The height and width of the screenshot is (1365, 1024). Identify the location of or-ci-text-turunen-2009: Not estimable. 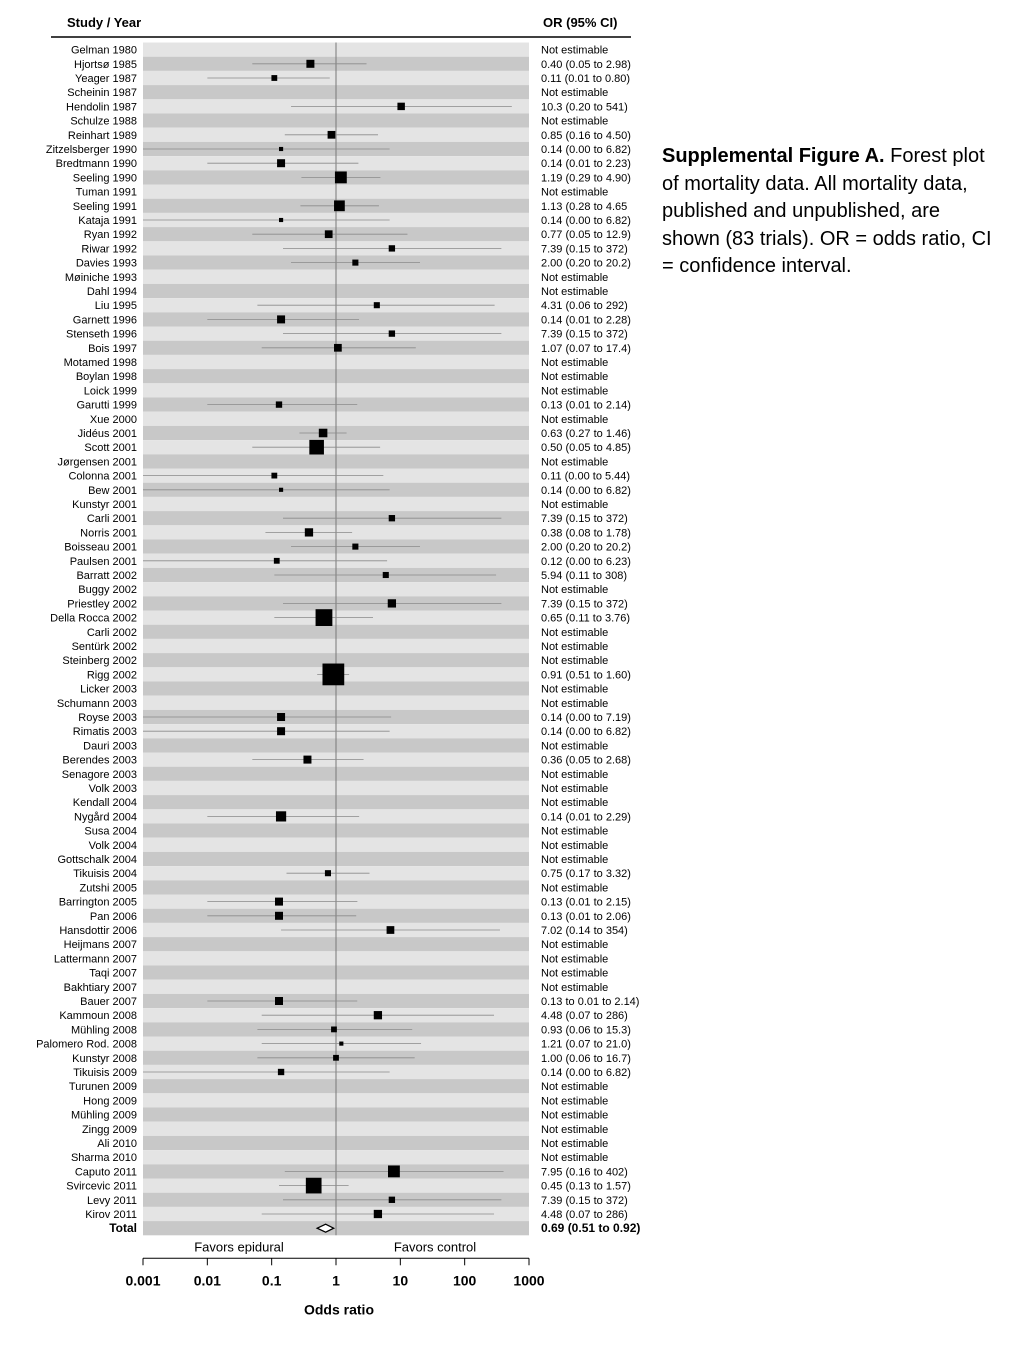
(574, 1087).